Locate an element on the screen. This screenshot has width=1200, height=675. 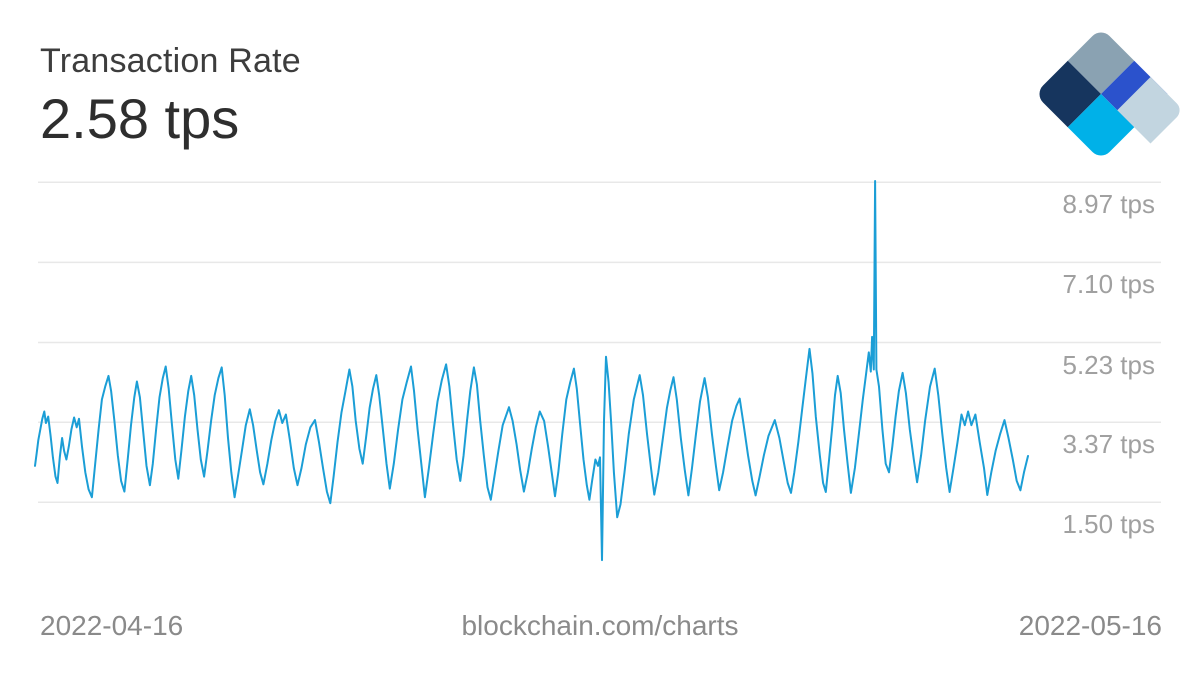
x-axis-start-date: 2022-04-16 is located at coordinates (112, 625).